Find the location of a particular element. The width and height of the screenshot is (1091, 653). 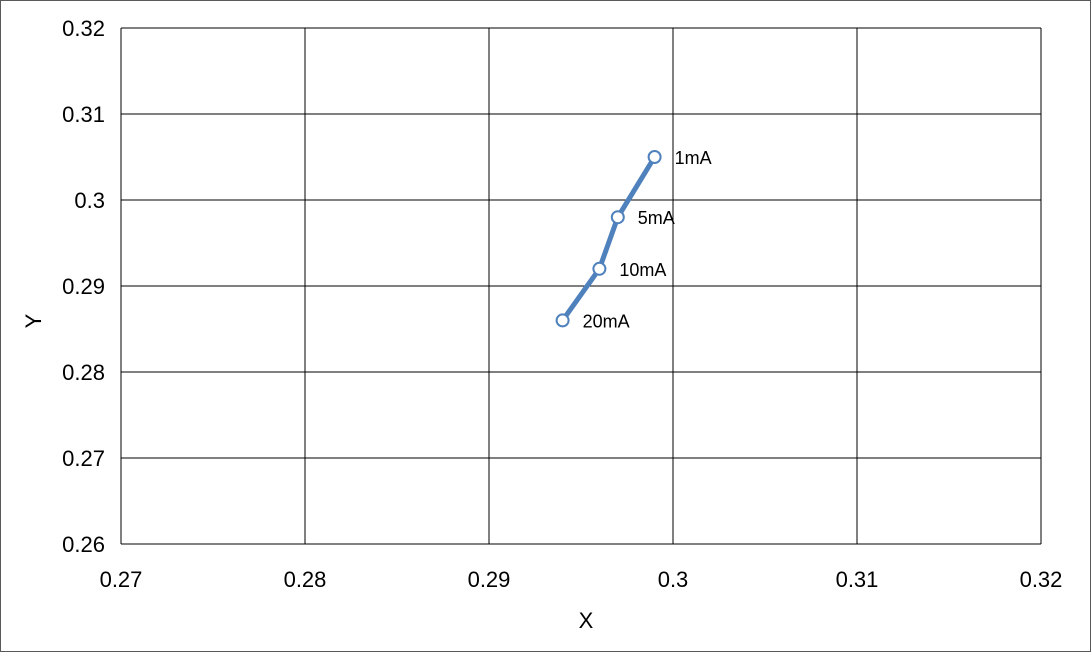

series-layer is located at coordinates (608, 239).